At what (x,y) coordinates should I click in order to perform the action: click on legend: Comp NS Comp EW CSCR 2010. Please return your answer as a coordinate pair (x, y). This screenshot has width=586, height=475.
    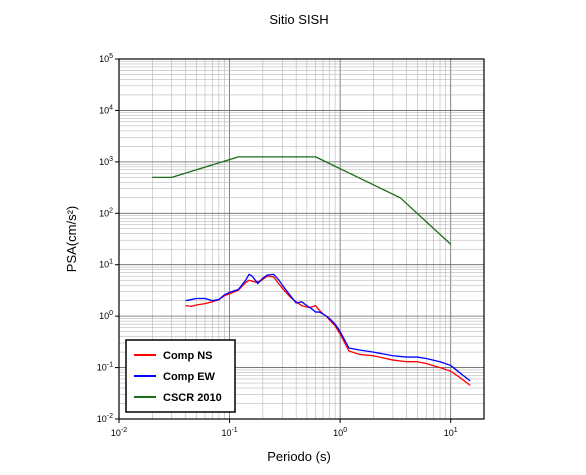
    Looking at the image, I should click on (180, 376).